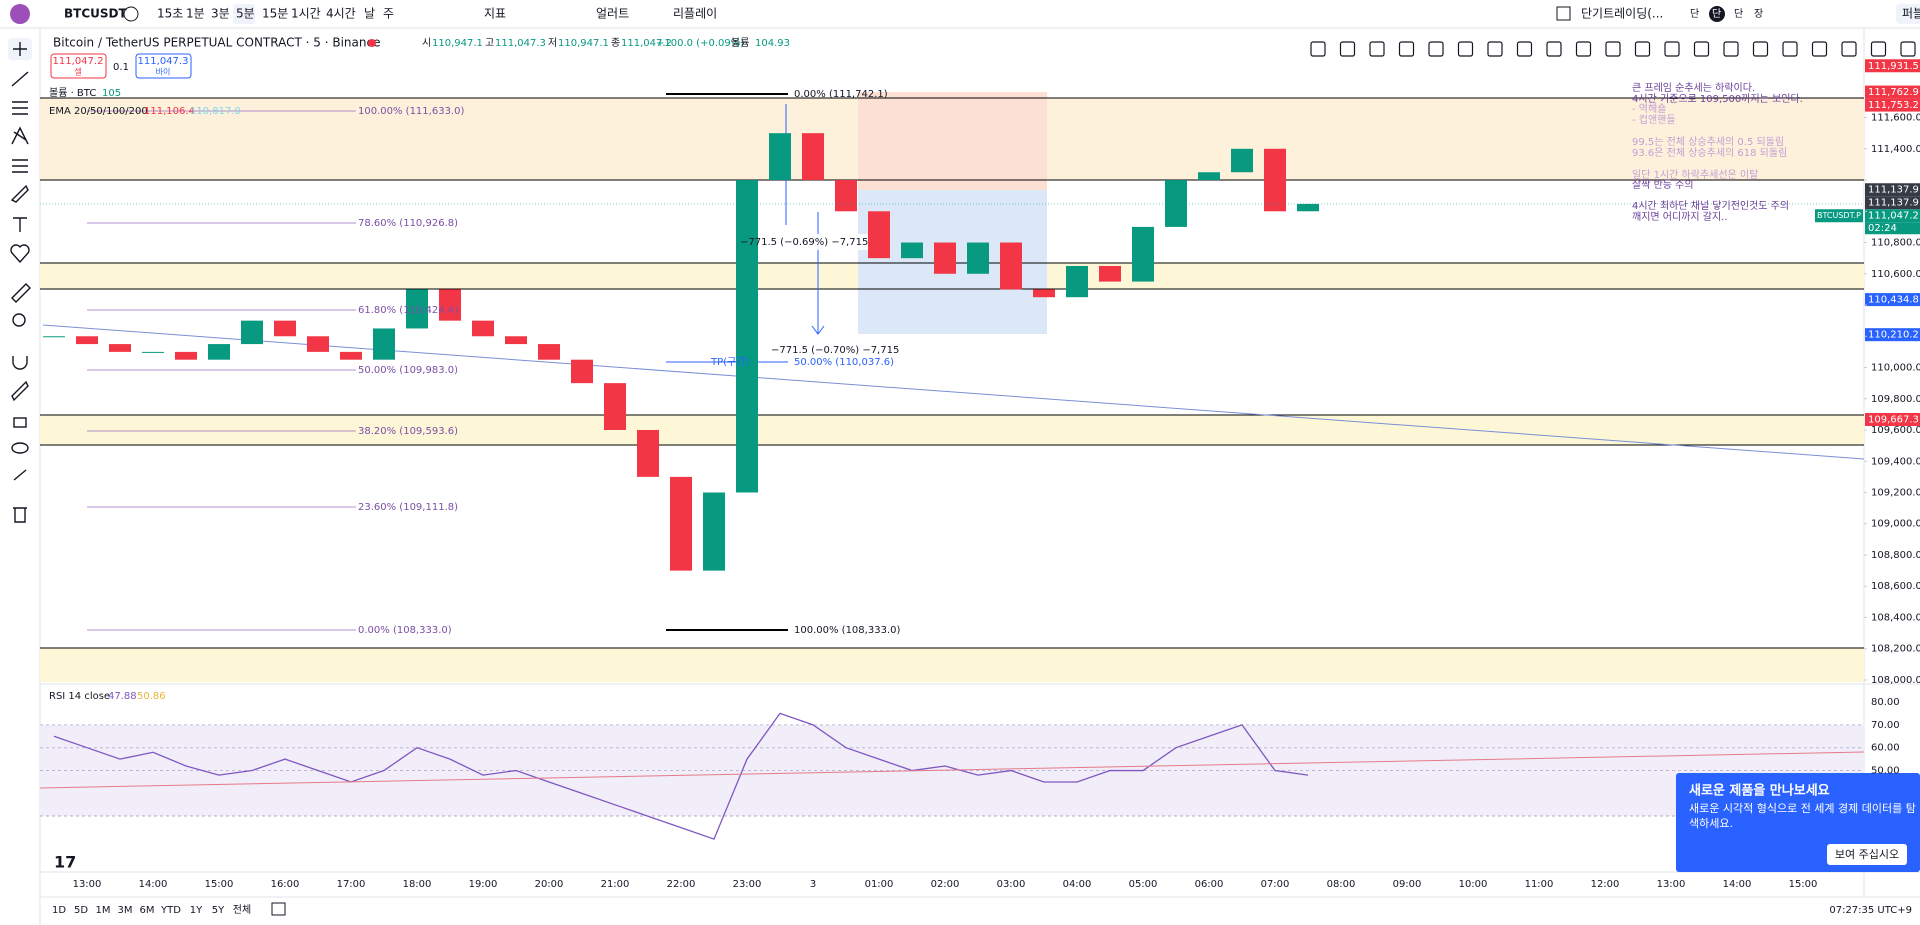 Image resolution: width=1920 pixels, height=925 pixels. I want to click on crosshair-tool, so click(20, 49).